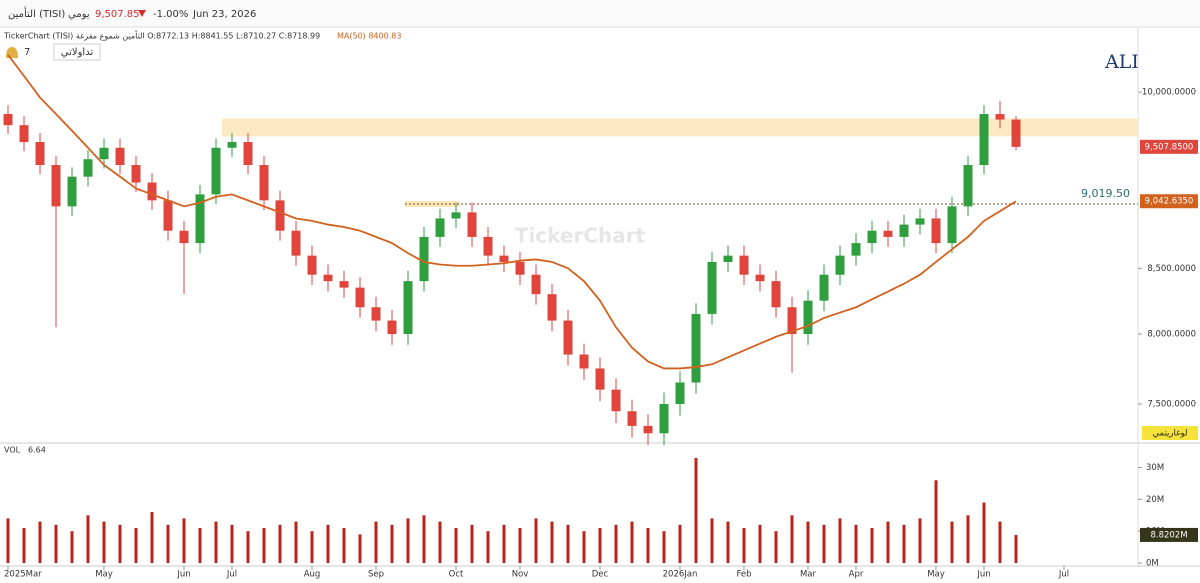 The image size is (1200, 583). Describe the element at coordinates (856, 575) in the screenshot. I see `x-tick-label: Apr` at that location.